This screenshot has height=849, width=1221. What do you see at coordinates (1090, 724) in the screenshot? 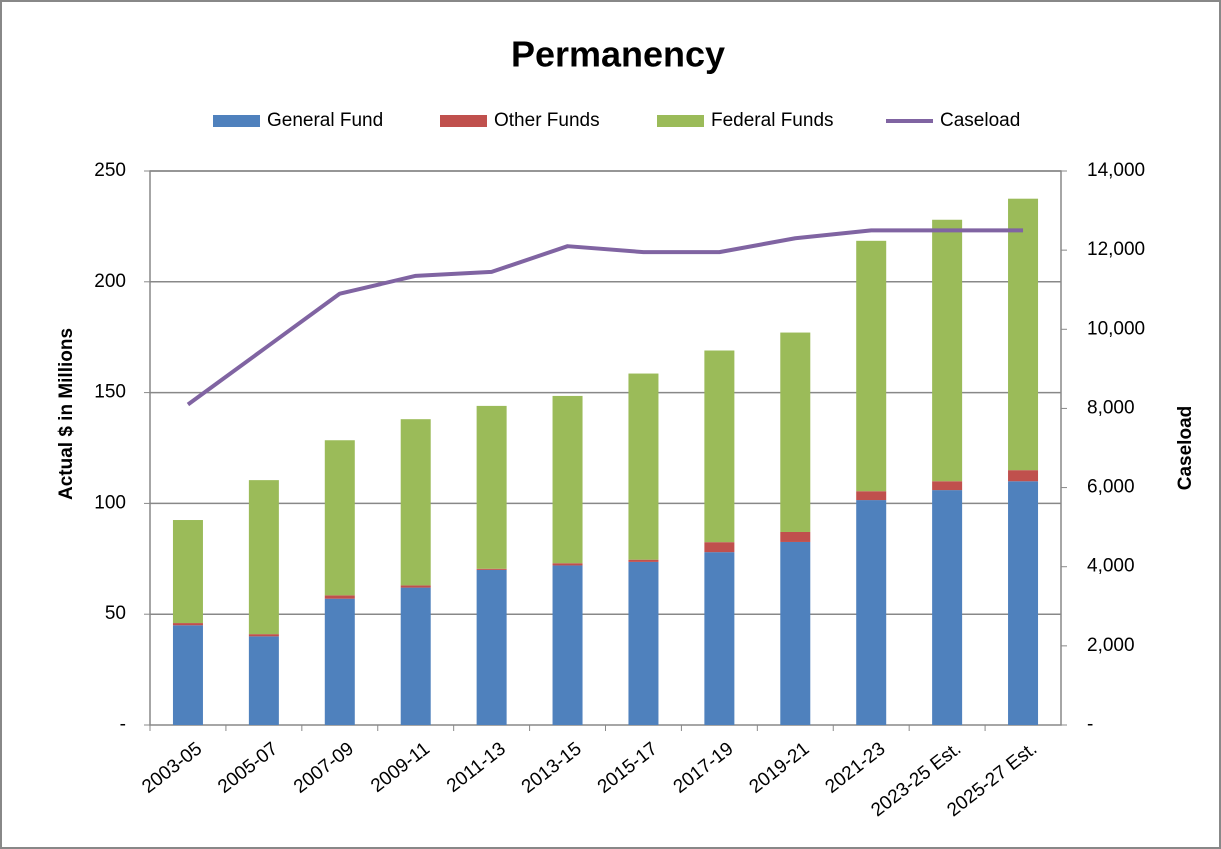
I see `y2-tick-label: -` at bounding box center [1090, 724].